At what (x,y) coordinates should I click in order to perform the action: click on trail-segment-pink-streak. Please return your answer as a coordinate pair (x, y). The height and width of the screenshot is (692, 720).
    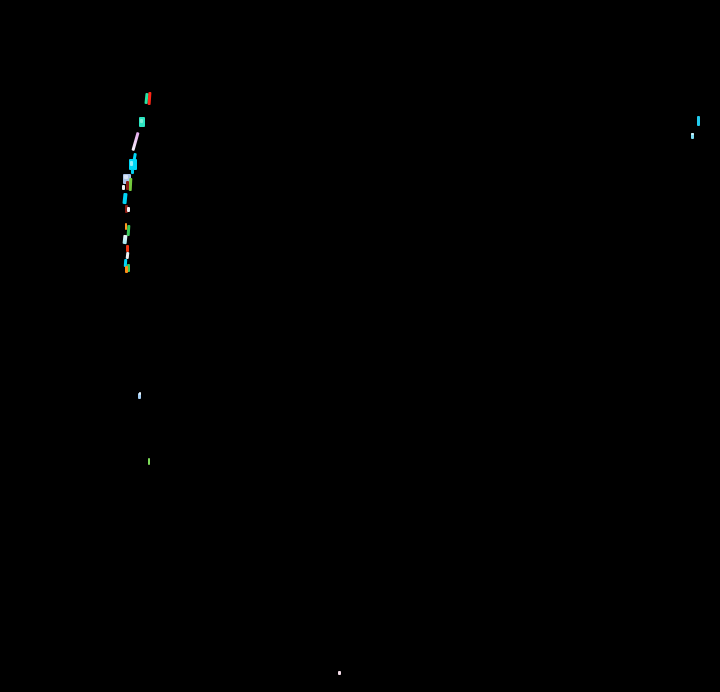
    Looking at the image, I should click on (135, 141).